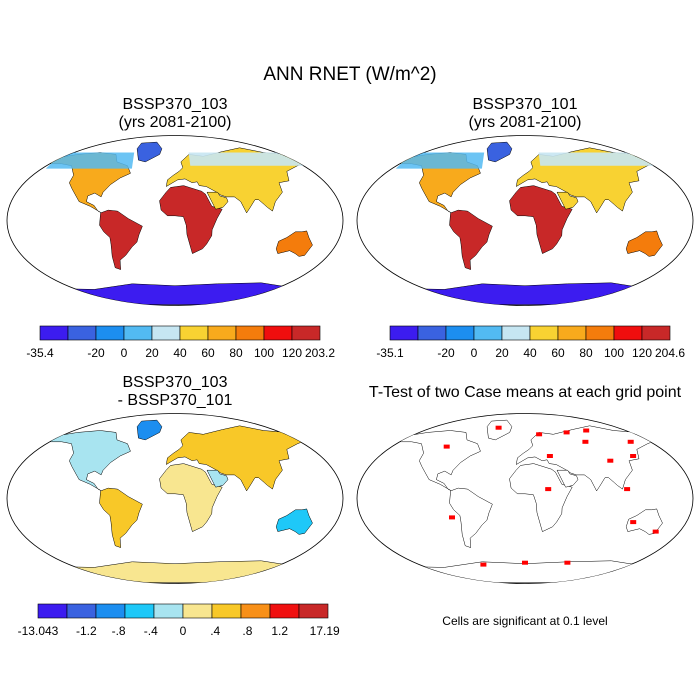 Image resolution: width=700 pixels, height=700 pixels. I want to click on colorbar-tick-label: 17.192, so click(325, 631).